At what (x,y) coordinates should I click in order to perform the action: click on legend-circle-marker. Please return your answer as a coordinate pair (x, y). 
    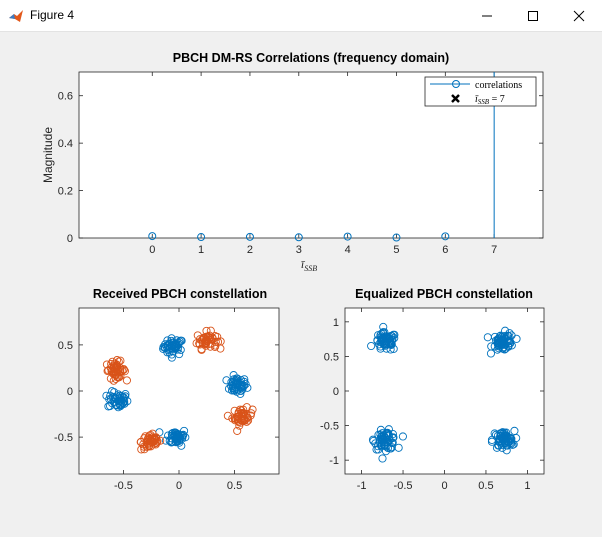
    Looking at the image, I should click on (456, 84).